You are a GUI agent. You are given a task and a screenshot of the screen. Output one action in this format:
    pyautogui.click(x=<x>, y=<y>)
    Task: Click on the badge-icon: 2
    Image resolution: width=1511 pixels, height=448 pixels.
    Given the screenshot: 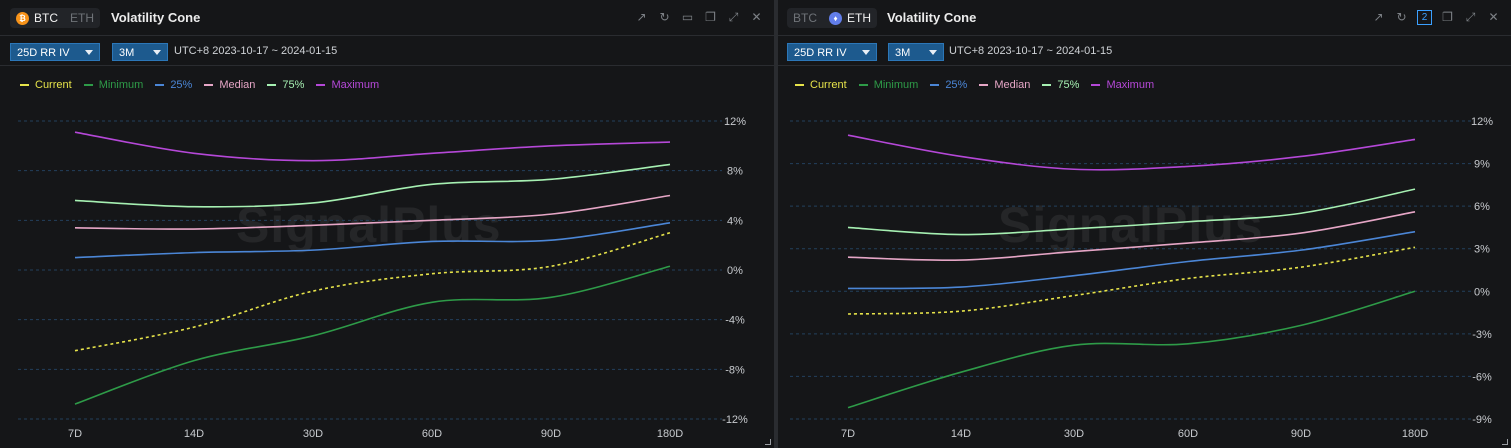 What is the action you would take?
    pyautogui.click(x=1424, y=17)
    